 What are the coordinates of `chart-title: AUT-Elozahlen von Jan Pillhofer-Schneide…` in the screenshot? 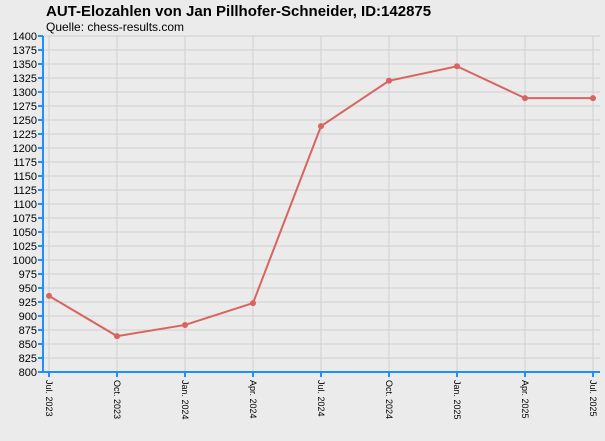 It's located at (238, 11).